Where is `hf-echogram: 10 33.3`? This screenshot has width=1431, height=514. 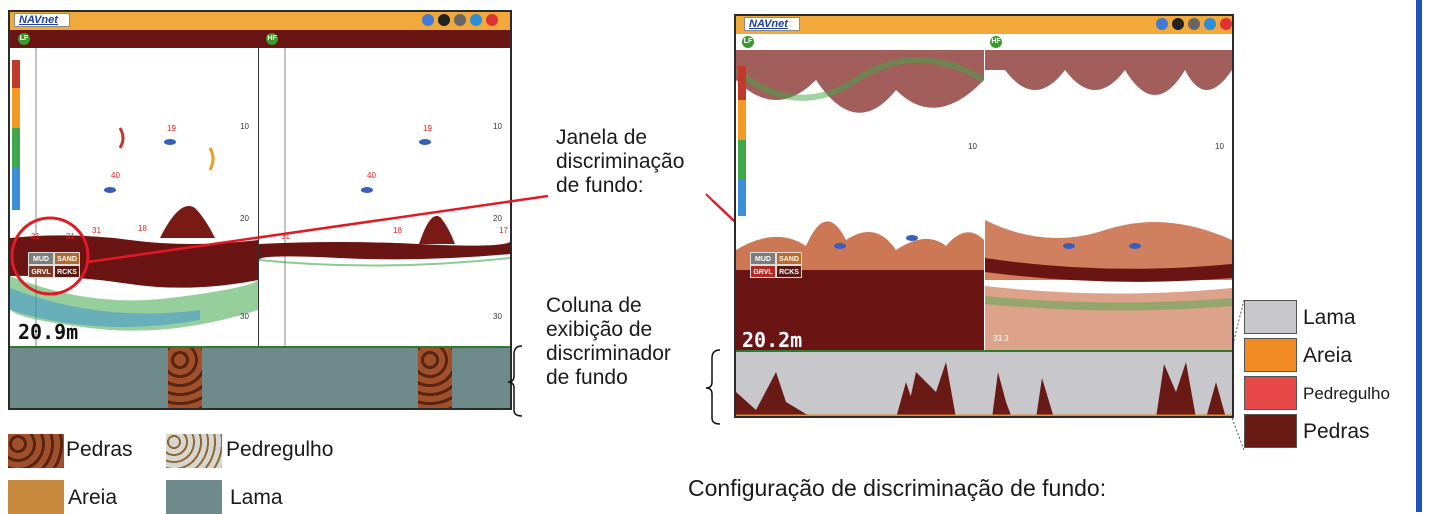 hf-echogram: 10 33.3 is located at coordinates (1108, 200).